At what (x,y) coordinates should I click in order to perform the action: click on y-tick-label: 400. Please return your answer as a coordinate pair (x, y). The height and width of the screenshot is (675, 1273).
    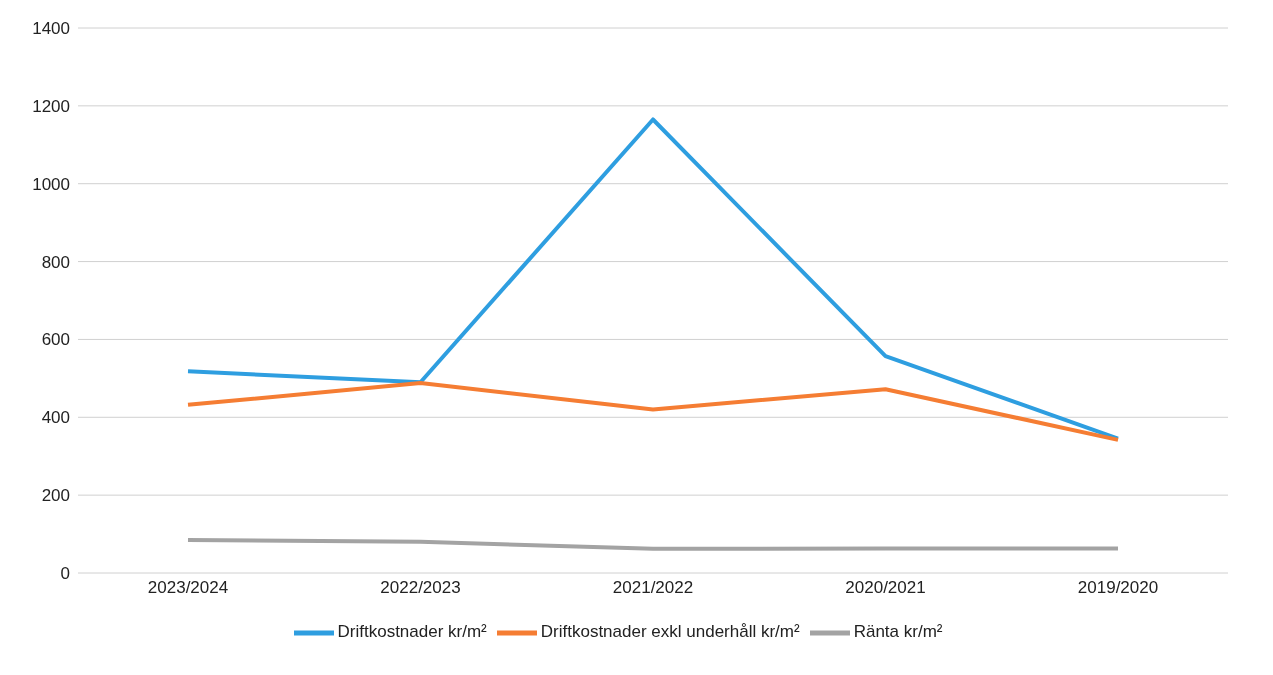
    Looking at the image, I should click on (55, 418).